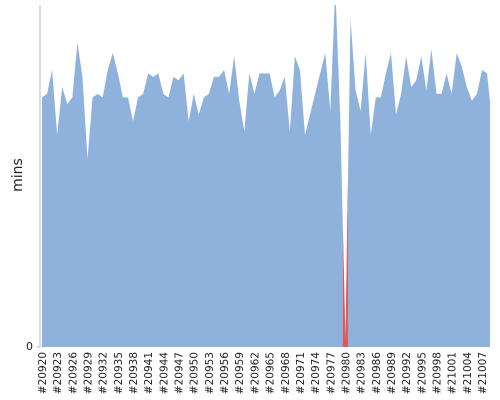 The width and height of the screenshot is (500, 400). What do you see at coordinates (377, 373) in the screenshot?
I see `x-tick-label: #20986` at bounding box center [377, 373].